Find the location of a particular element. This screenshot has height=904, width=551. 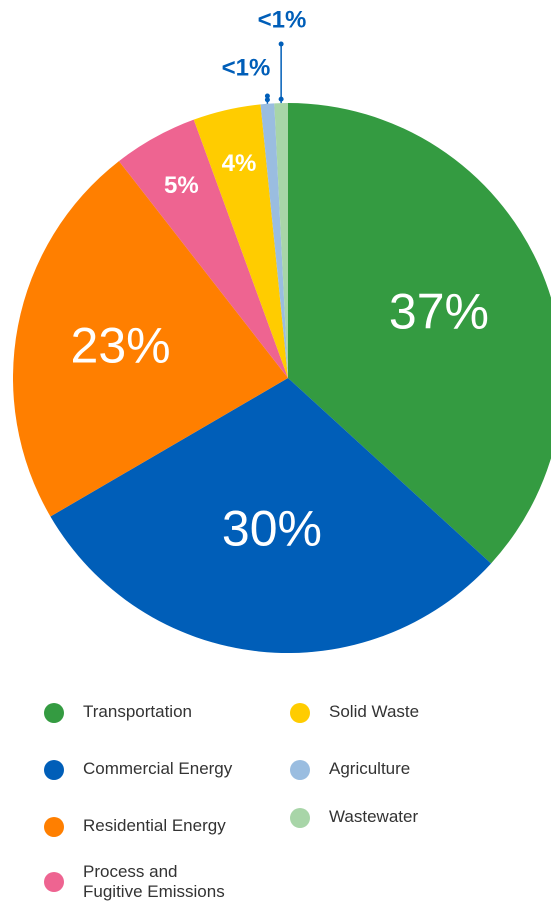

callout-dot-agriculture-top is located at coordinates (267, 96).